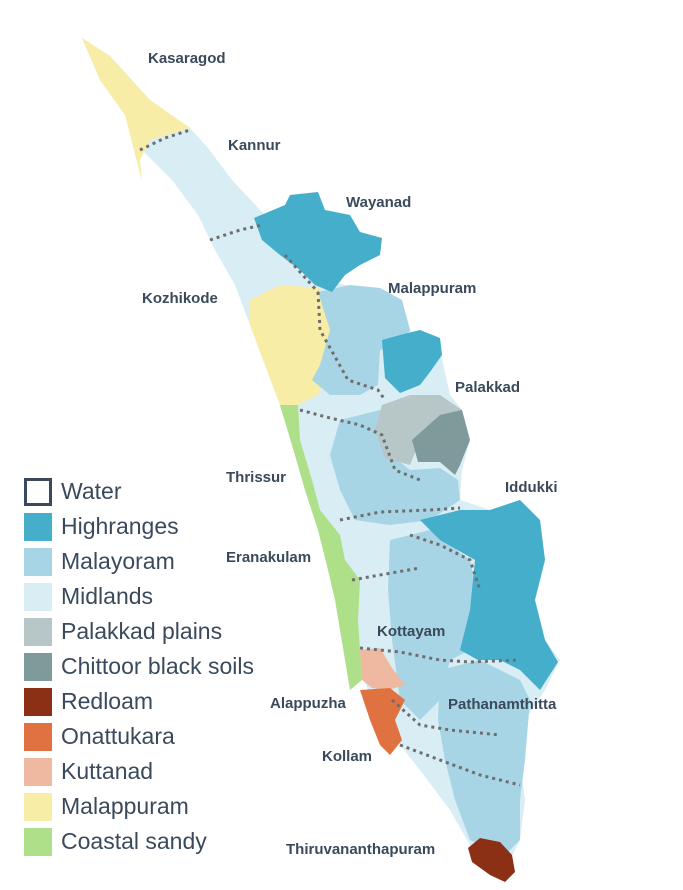 This screenshot has width=683, height=890. I want to click on legend-item-chittoor-black-soils: Chittoor black soils, so click(139, 666).